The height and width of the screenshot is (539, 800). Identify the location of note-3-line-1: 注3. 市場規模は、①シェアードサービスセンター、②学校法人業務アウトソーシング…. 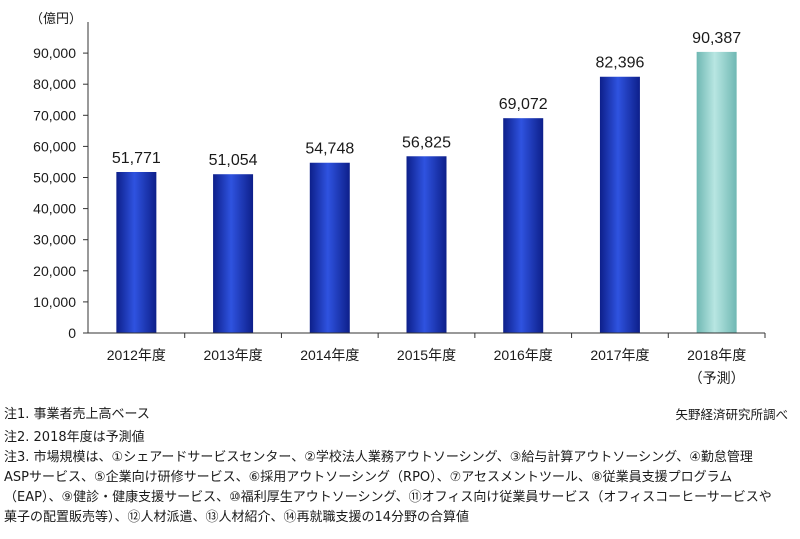
(378, 457).